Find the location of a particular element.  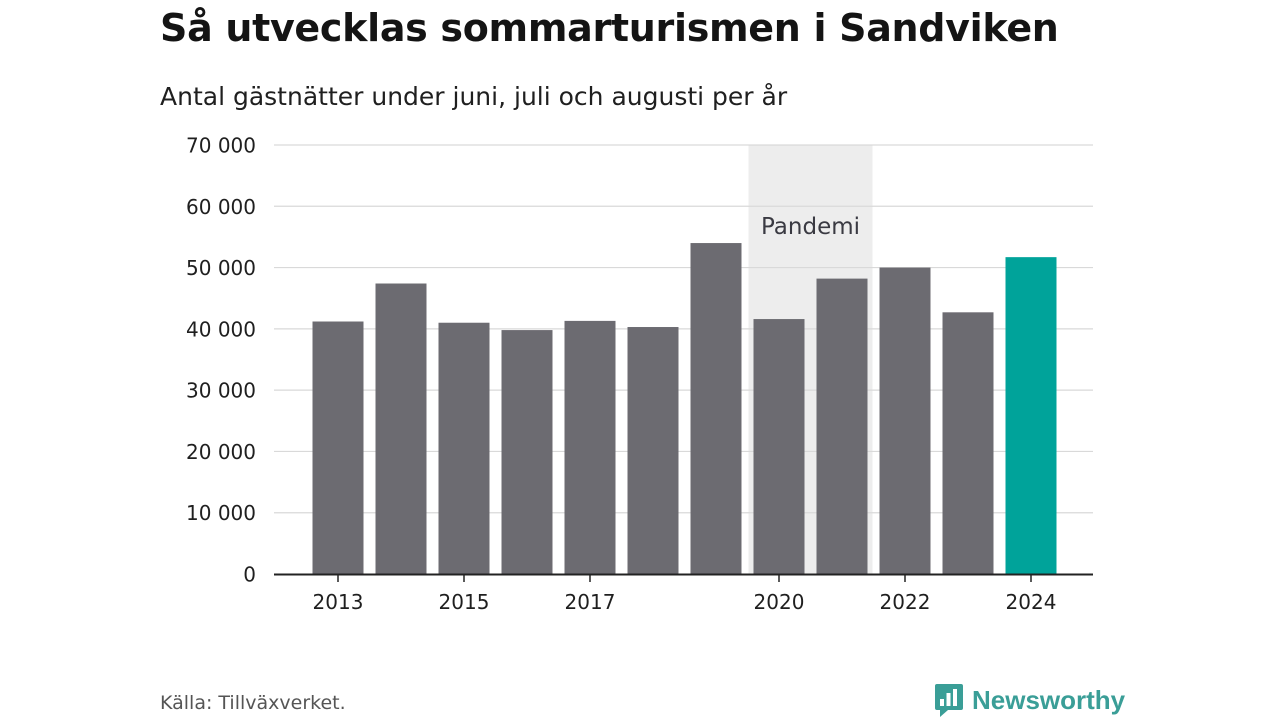

x-axis-ticks: 2013 2015 2017 2020 2022 2024 is located at coordinates (685, 594).